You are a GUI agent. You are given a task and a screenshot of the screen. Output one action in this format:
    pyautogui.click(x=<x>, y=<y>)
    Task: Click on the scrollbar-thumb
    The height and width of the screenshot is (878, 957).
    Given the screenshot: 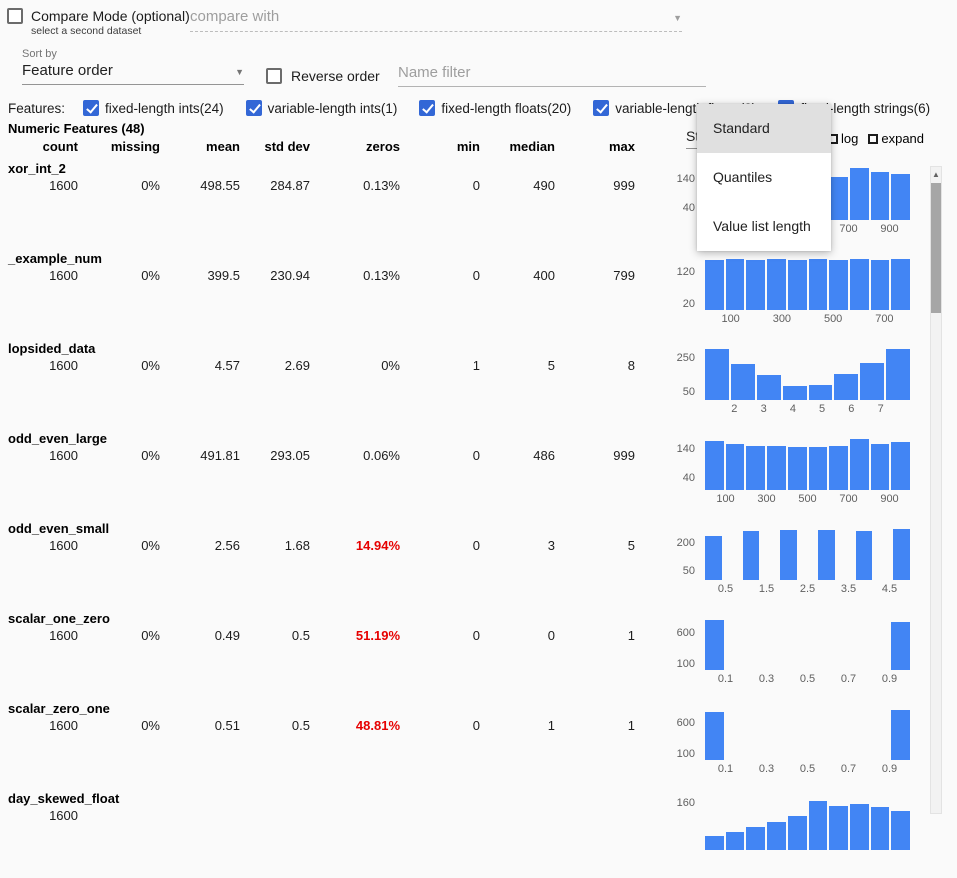 What is the action you would take?
    pyautogui.click(x=936, y=248)
    